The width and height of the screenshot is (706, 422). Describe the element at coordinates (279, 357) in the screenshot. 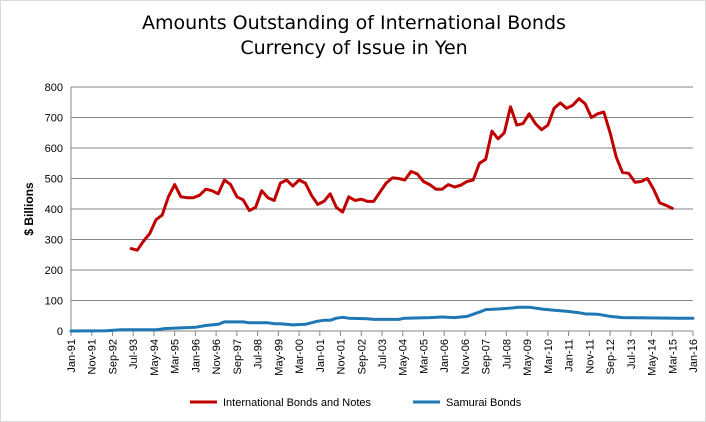

I see `x-tick-label: May-99` at that location.